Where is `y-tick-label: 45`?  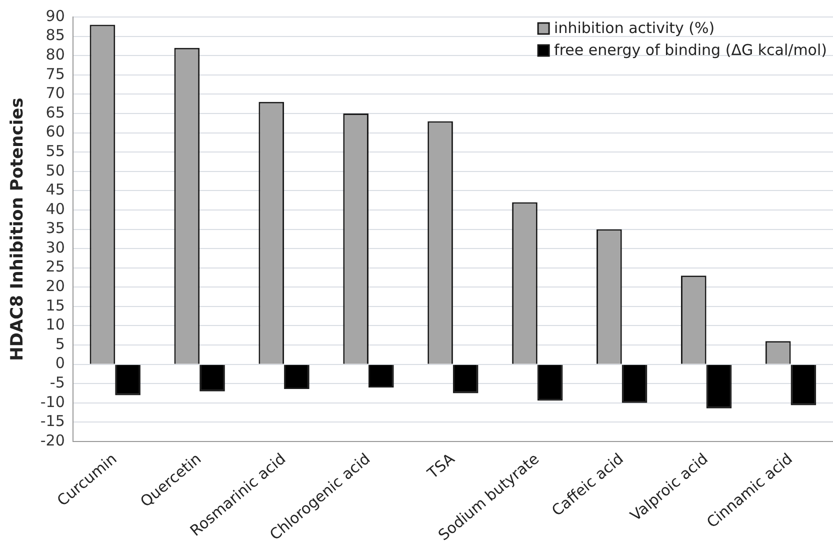 y-tick-label: 45 is located at coordinates (55, 189).